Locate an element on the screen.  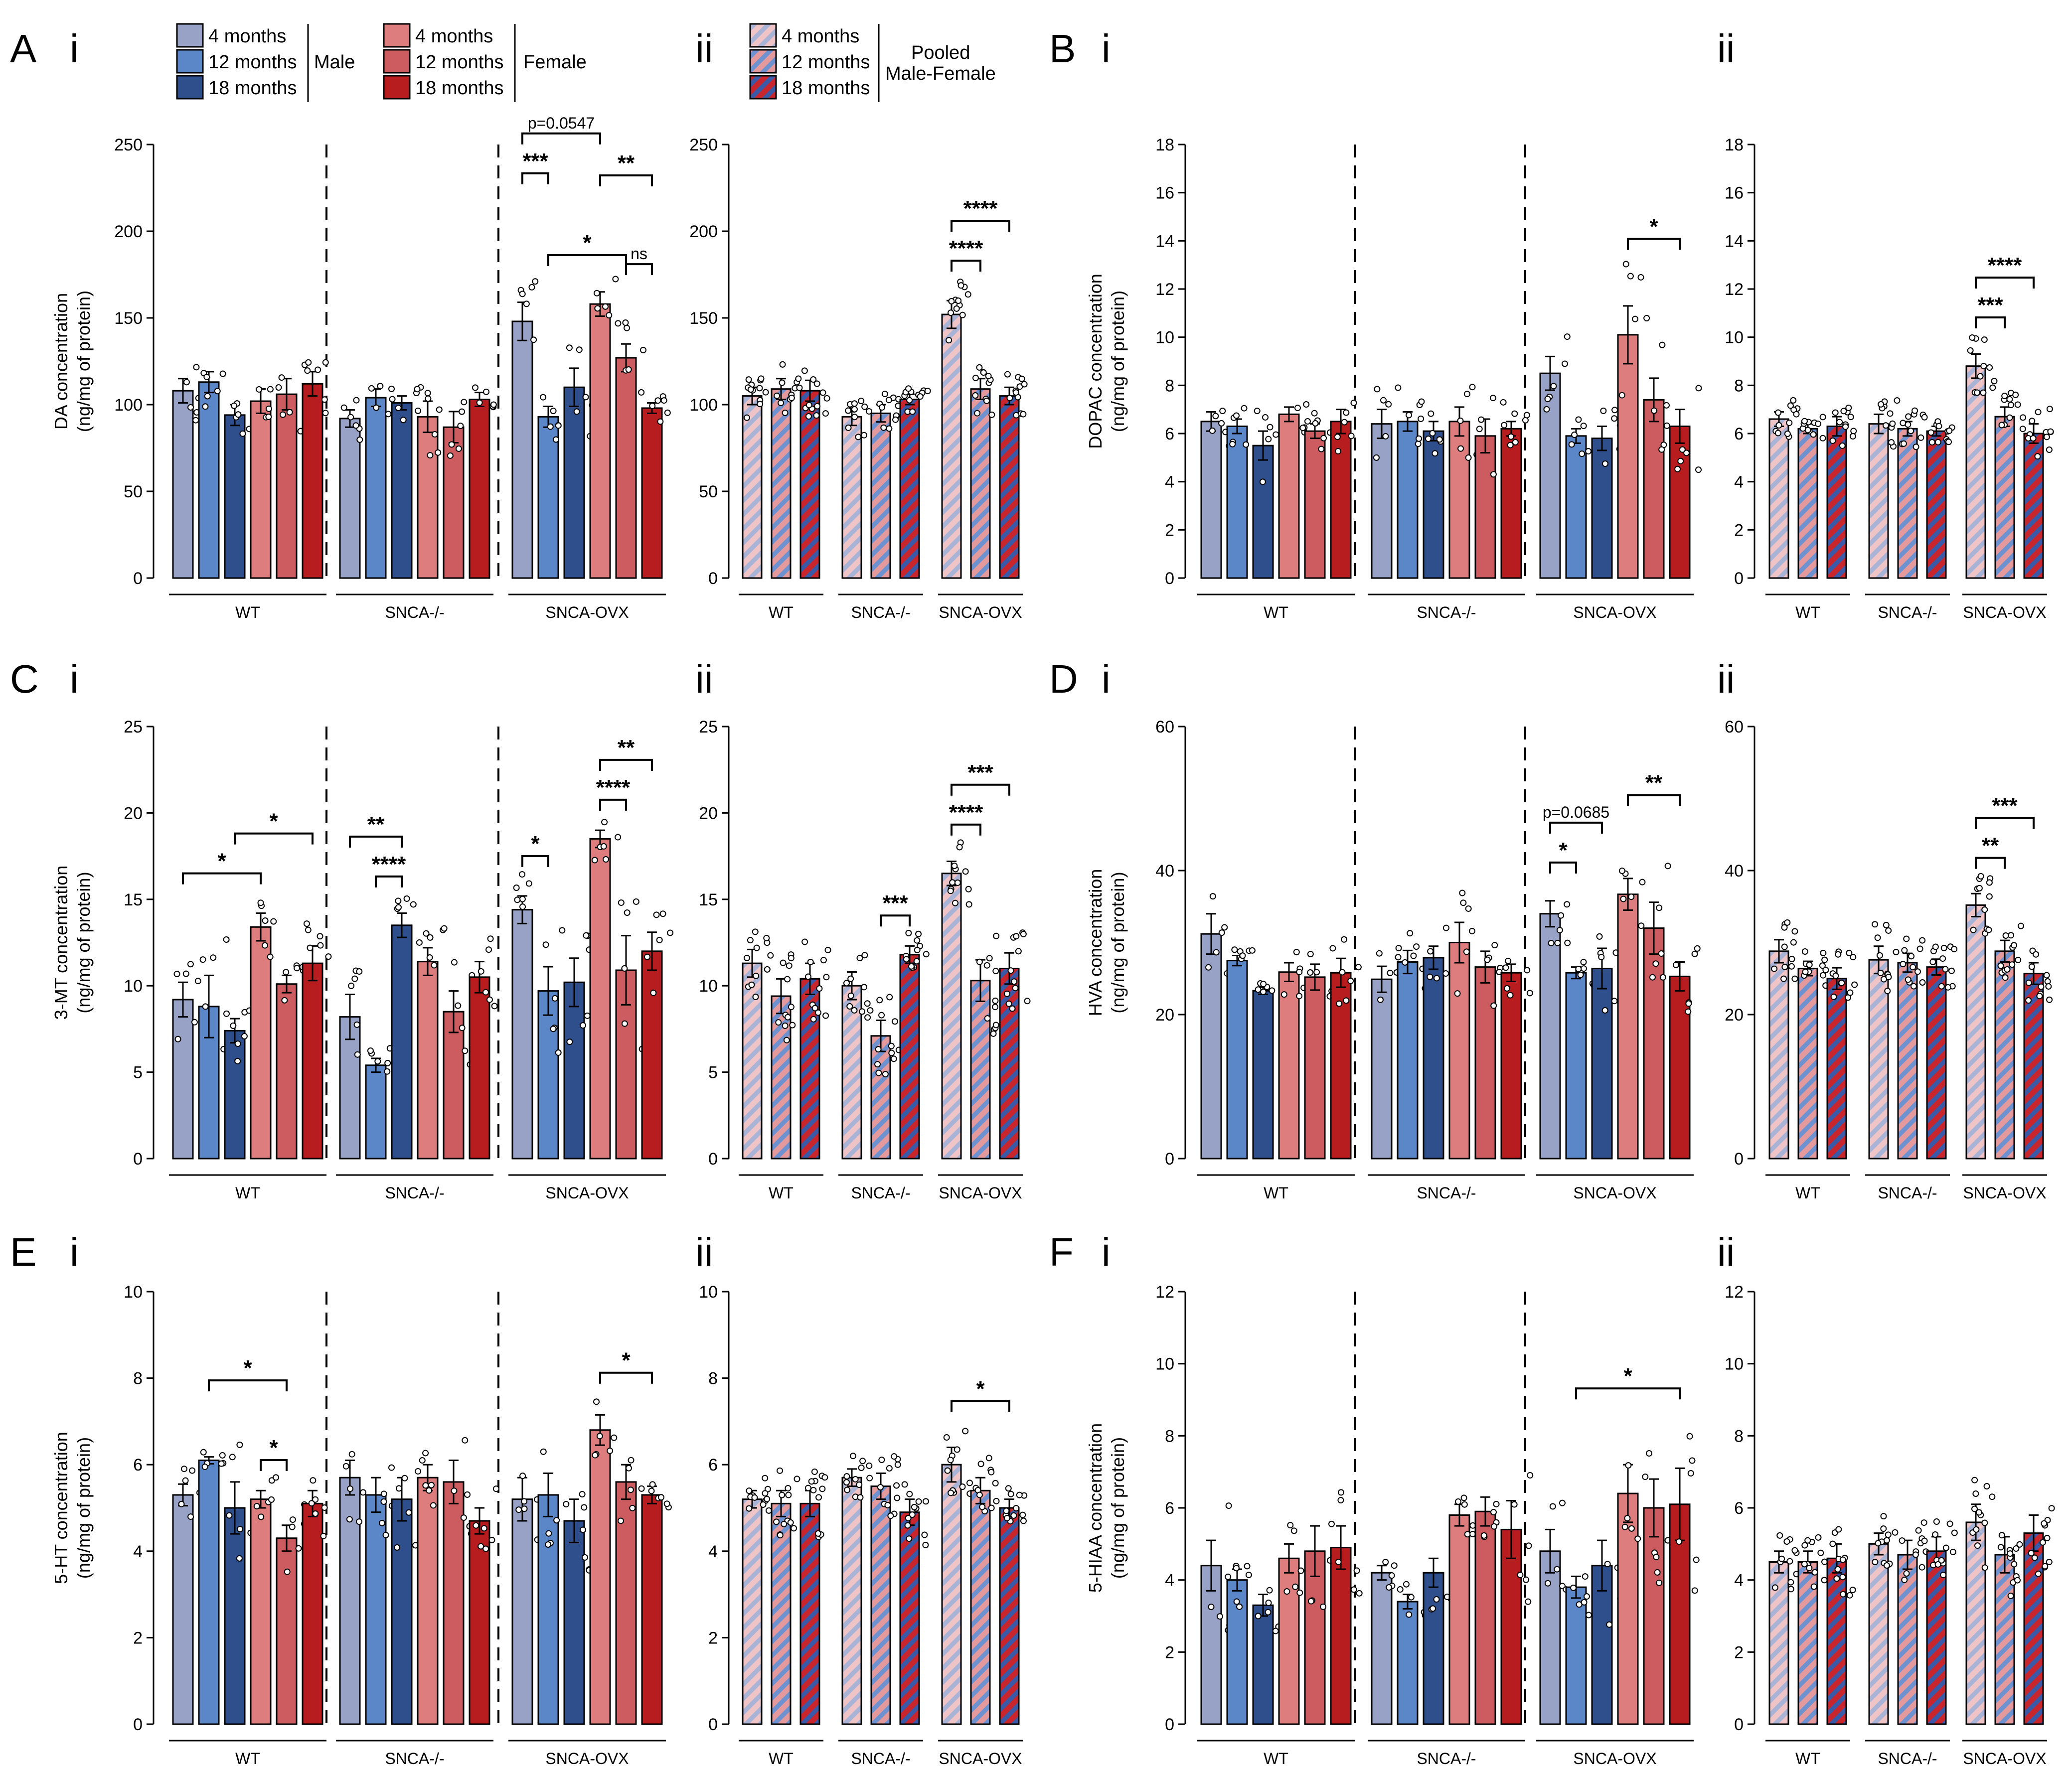
significance-label: ** is located at coordinates (1991, 846).